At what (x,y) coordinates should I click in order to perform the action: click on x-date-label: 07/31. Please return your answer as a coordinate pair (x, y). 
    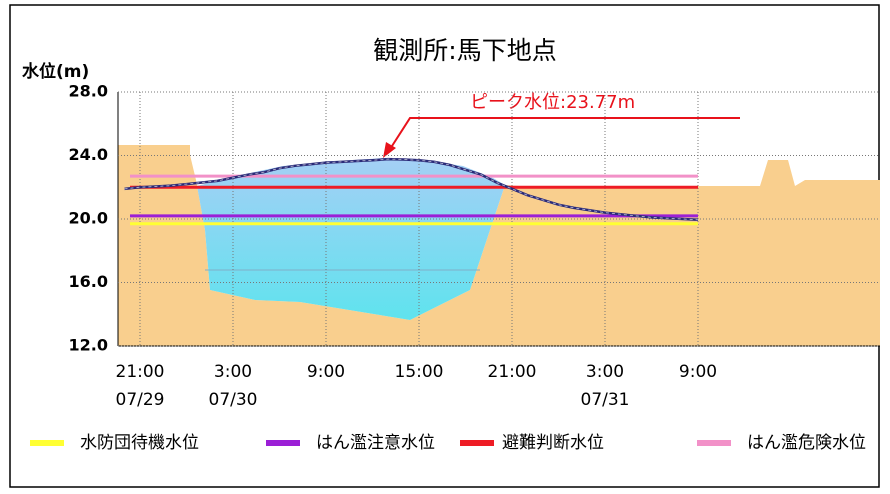
    Looking at the image, I should click on (605, 400).